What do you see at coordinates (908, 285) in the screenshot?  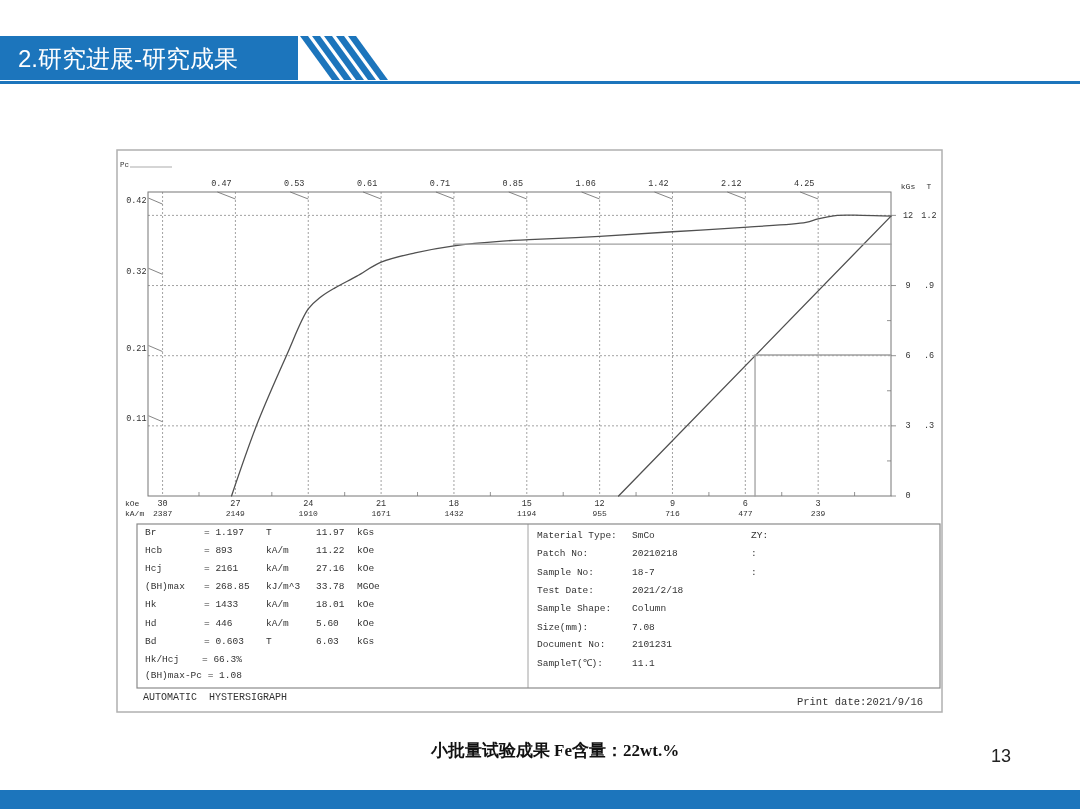 I see `y-tick-label: 9` at bounding box center [908, 285].